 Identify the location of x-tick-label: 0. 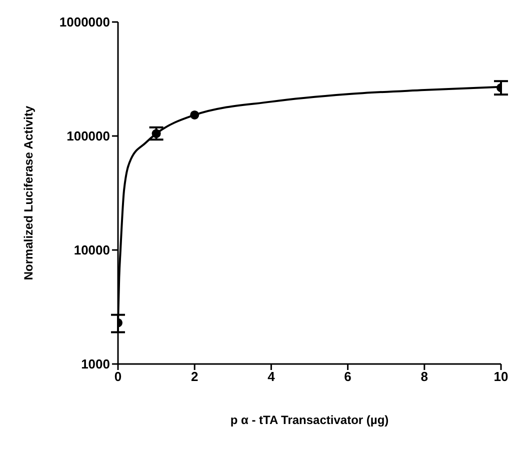
(118, 376).